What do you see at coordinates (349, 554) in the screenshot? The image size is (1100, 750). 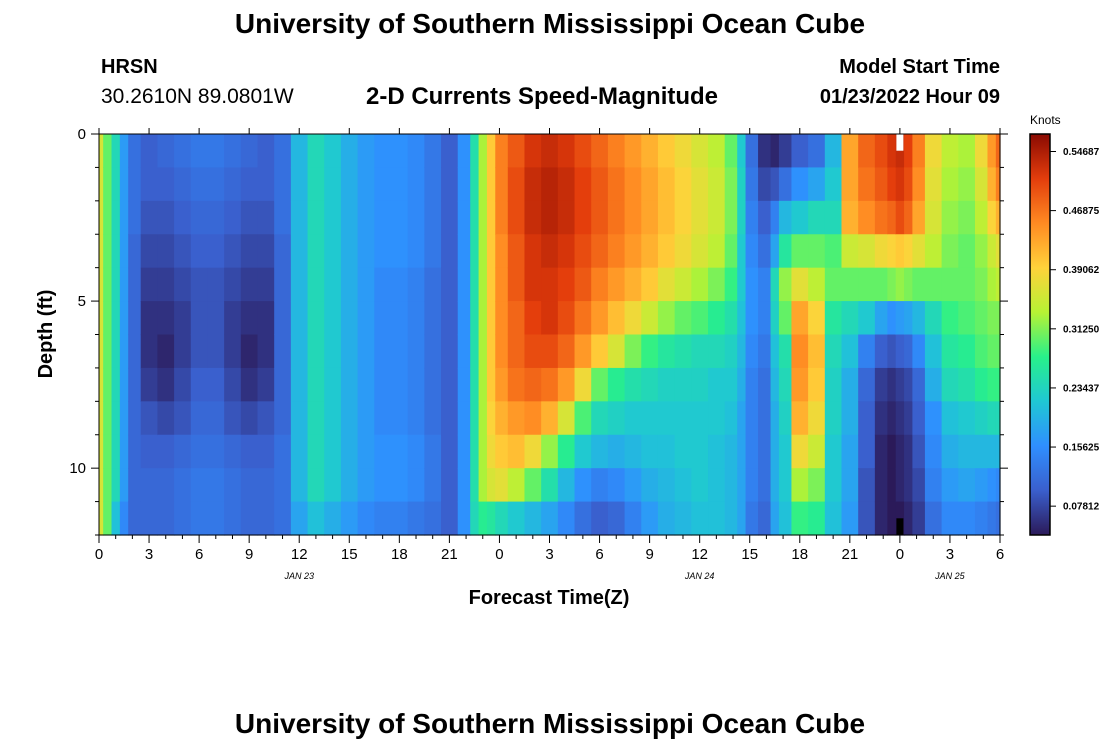 I see `x-tick-label: 15` at bounding box center [349, 554].